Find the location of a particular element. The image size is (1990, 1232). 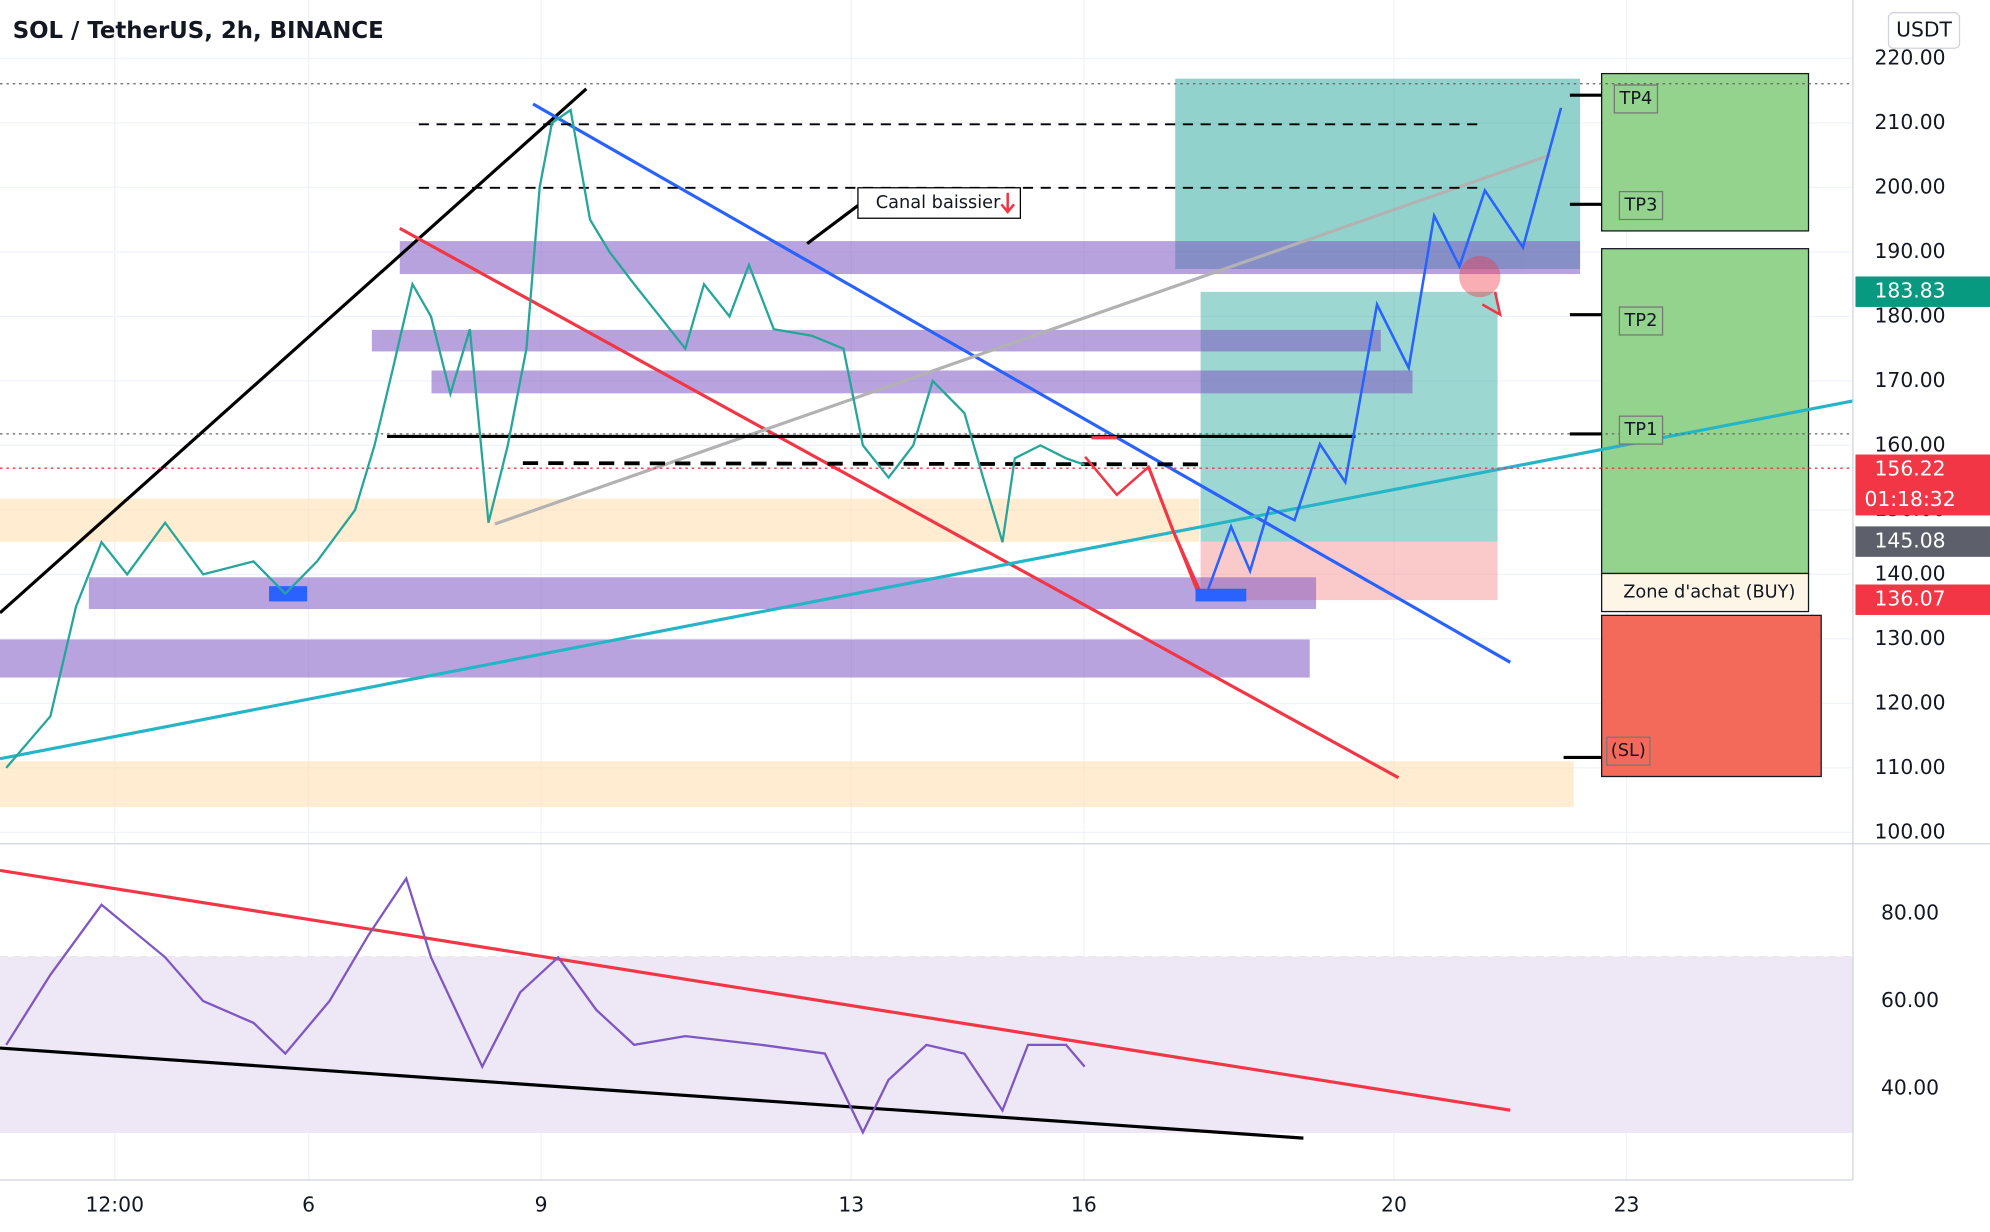

x-tick-label: 23 is located at coordinates (1627, 1204).